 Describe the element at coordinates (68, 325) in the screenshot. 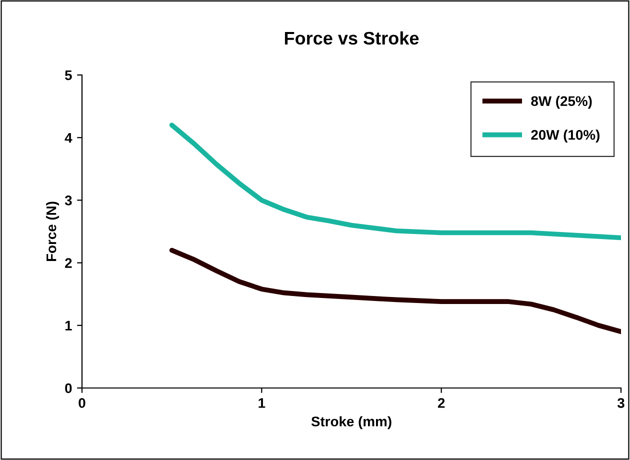

I see `y-tick-label: 1` at that location.